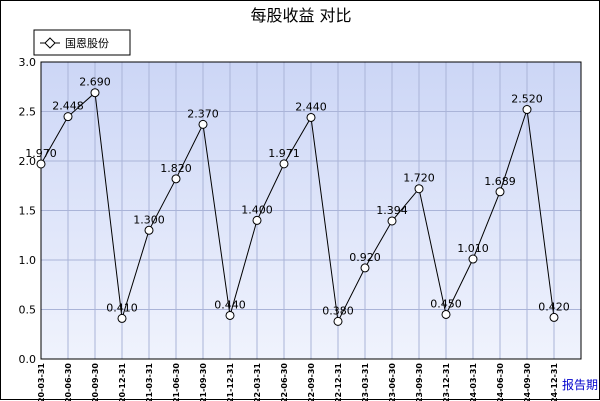 The image size is (600, 401). I want to click on x-tick-label: 2021-06-30, so click(176, 382).